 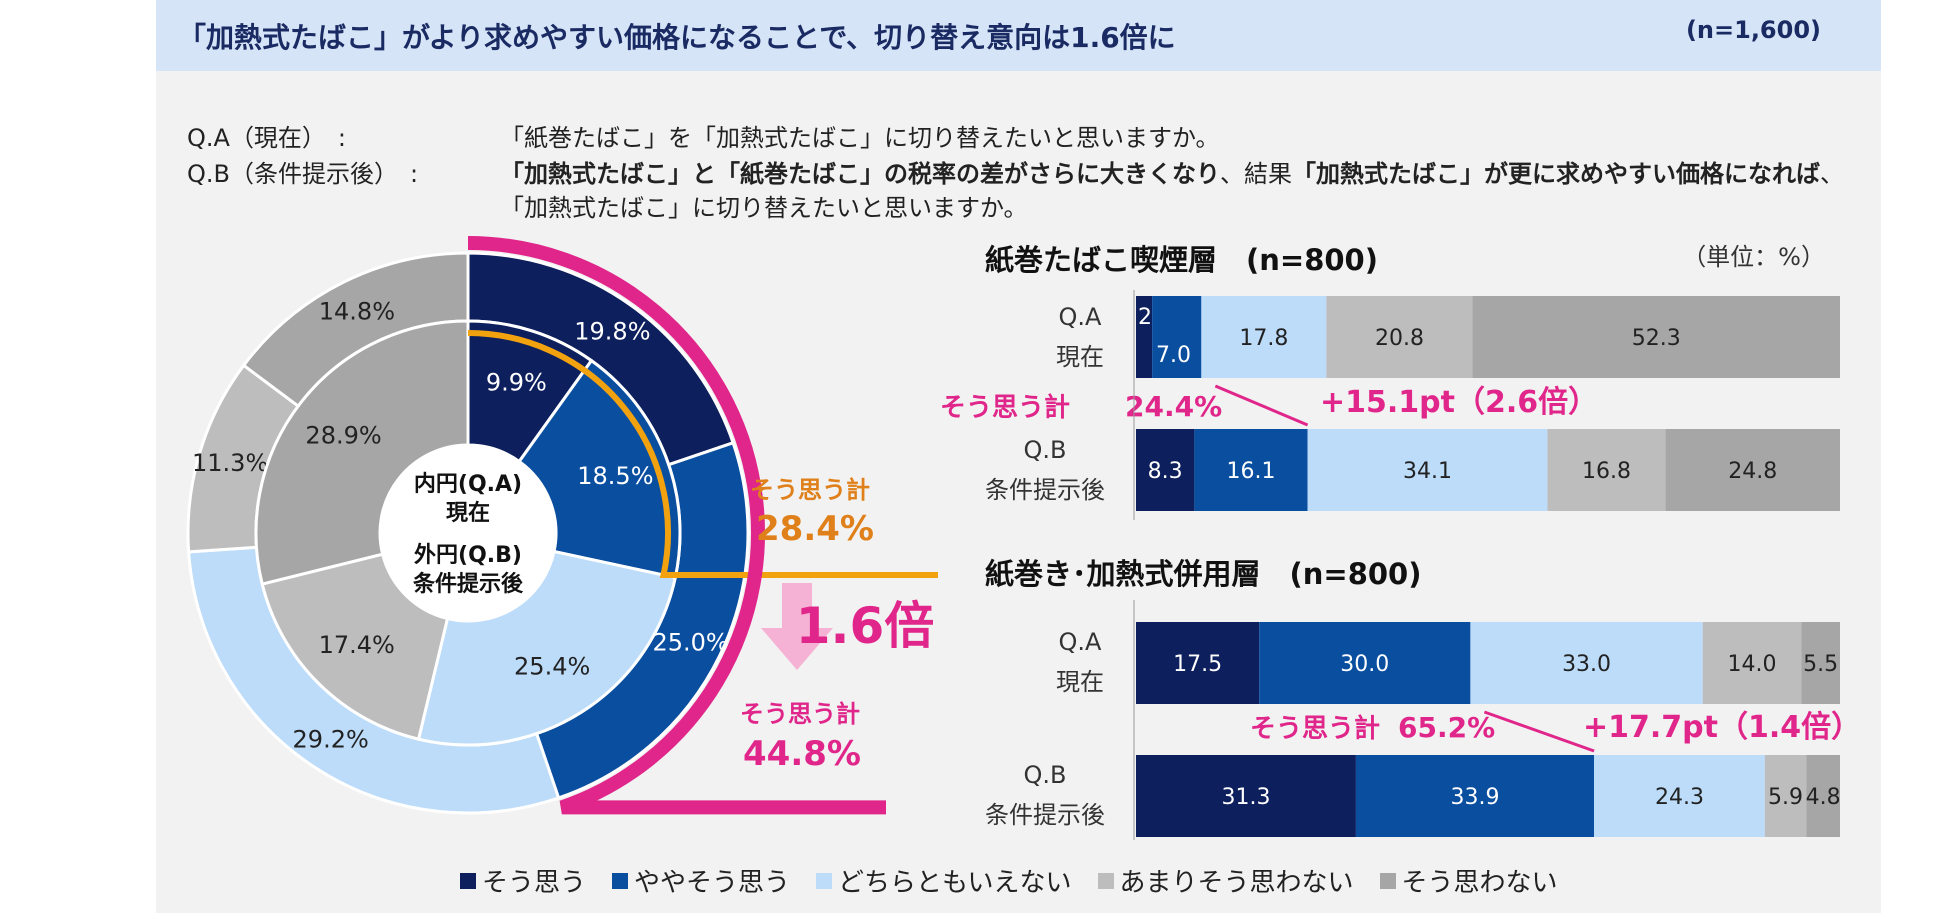 I want to click on bar-value-label: 17.5, so click(x=1197, y=664).